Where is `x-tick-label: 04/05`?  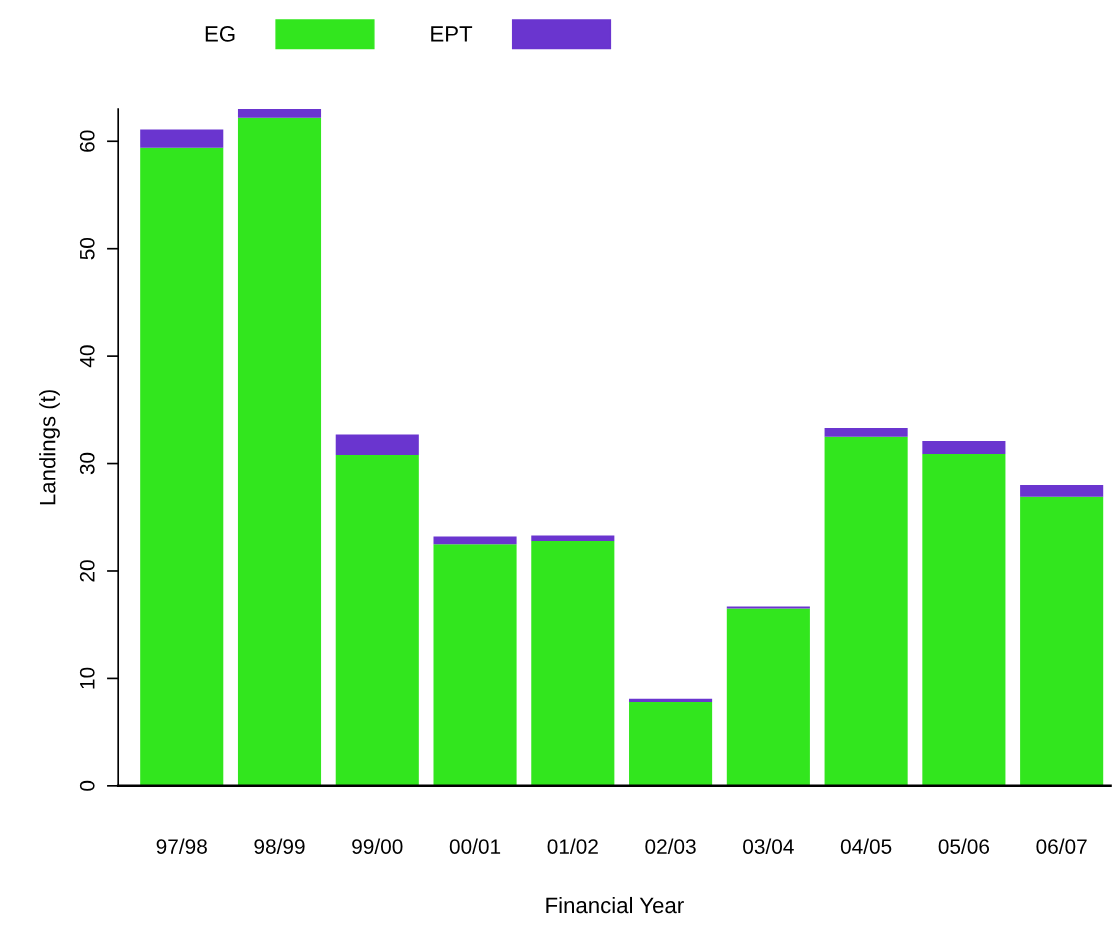
x-tick-label: 04/05 is located at coordinates (866, 846).